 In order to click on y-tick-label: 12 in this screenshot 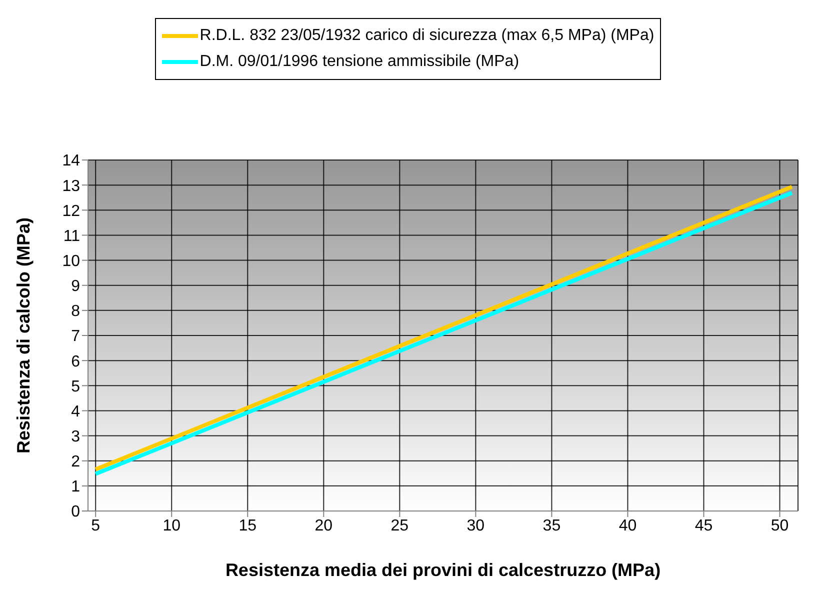, I will do `click(71, 211)`.